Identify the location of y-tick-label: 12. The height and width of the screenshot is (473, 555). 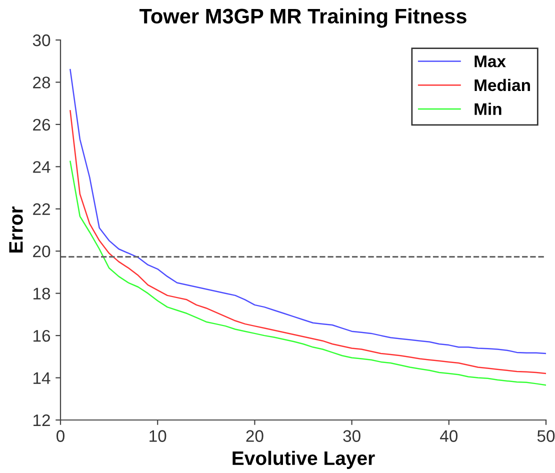
(42, 420).